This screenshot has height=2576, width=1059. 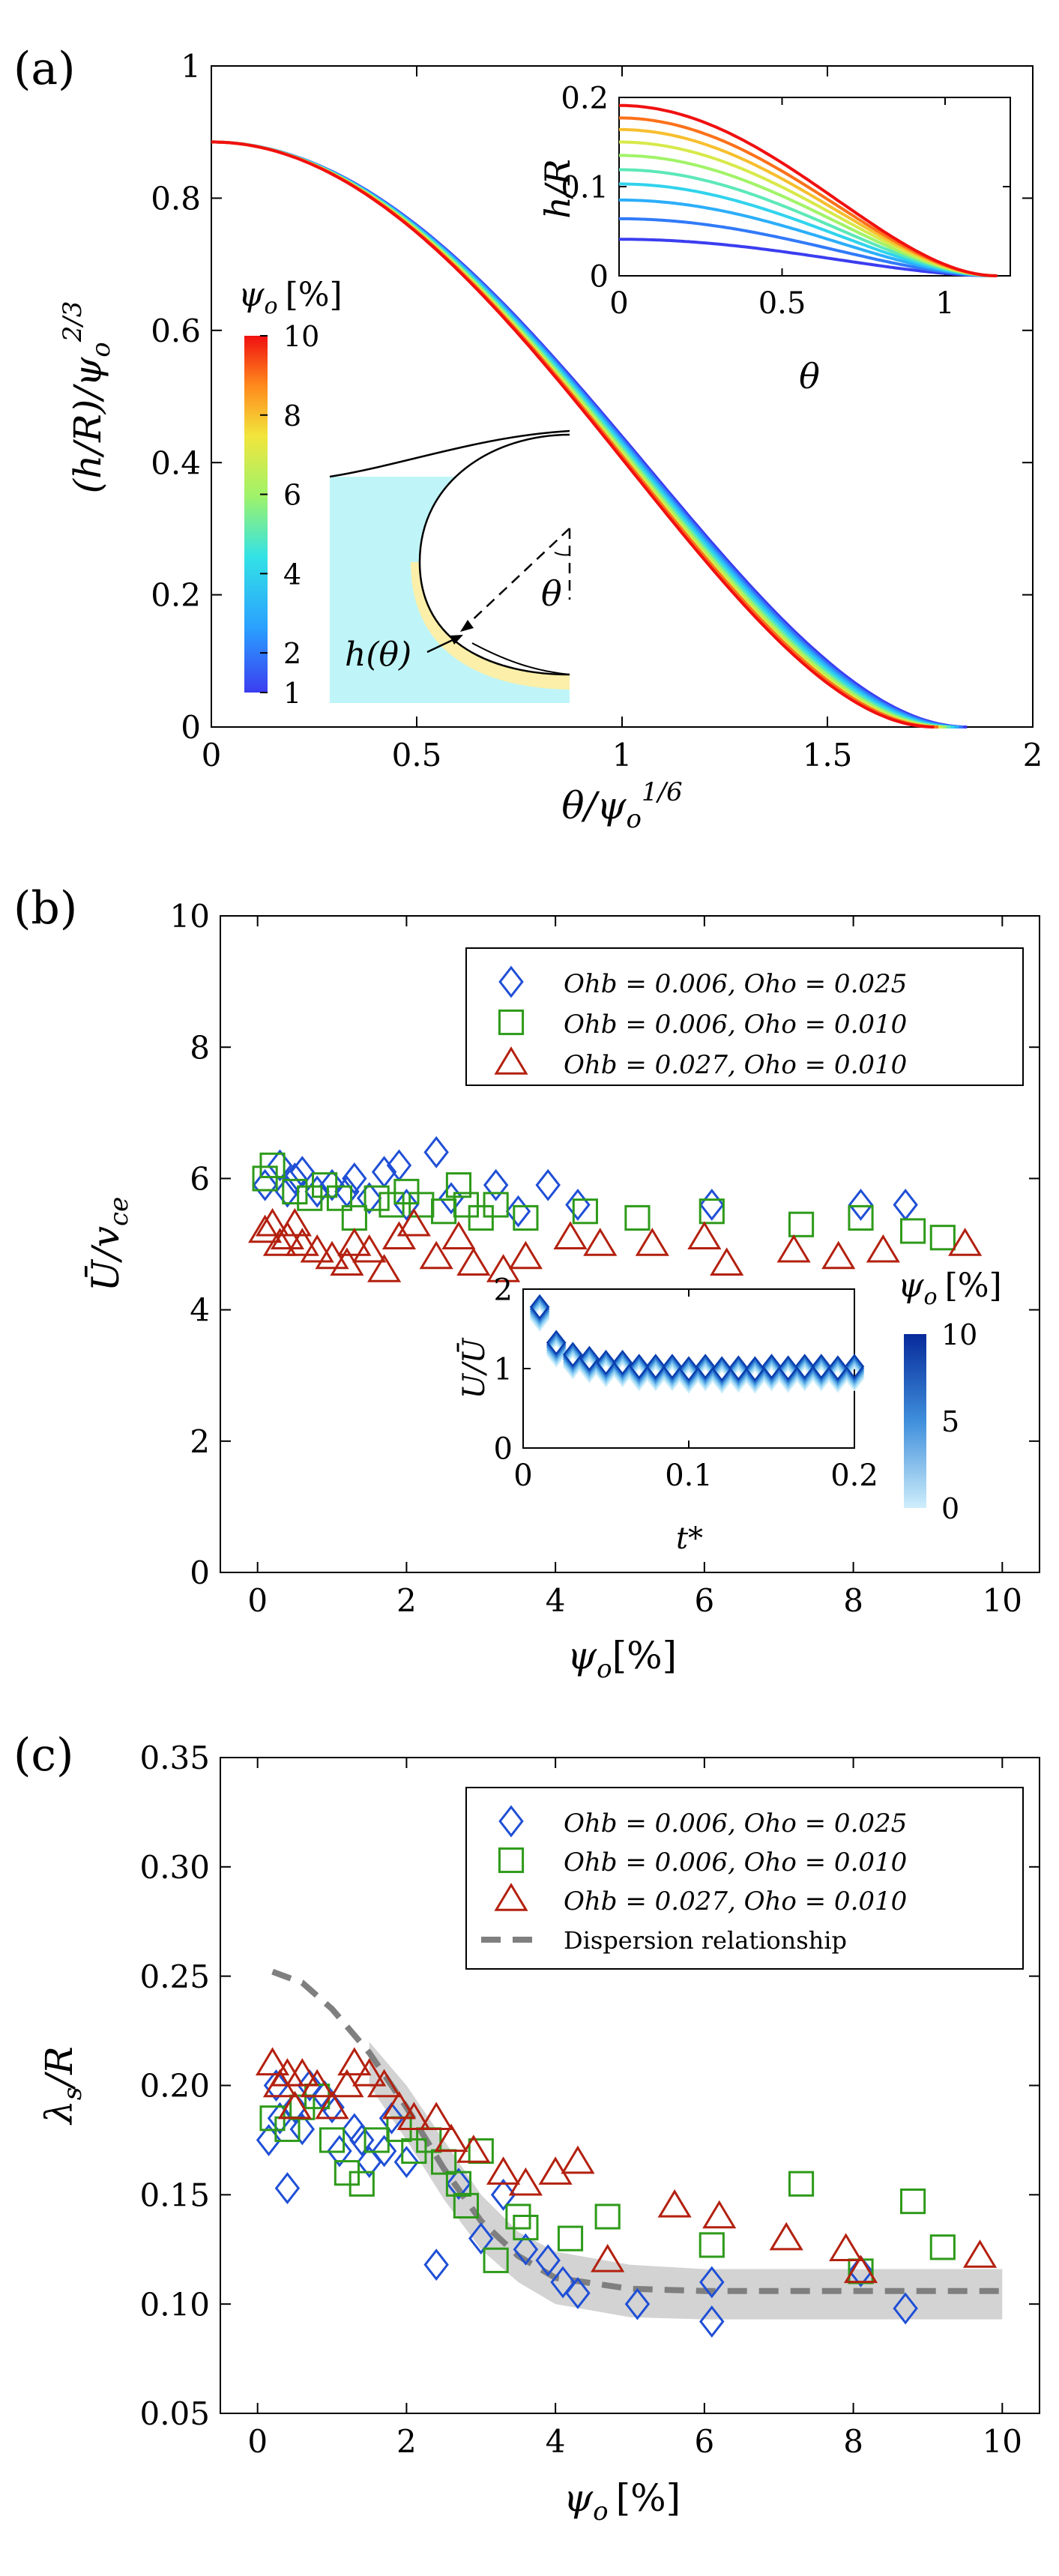 What do you see at coordinates (520, 658) in the screenshot?
I see `film-schematic-film-outer` at bounding box center [520, 658].